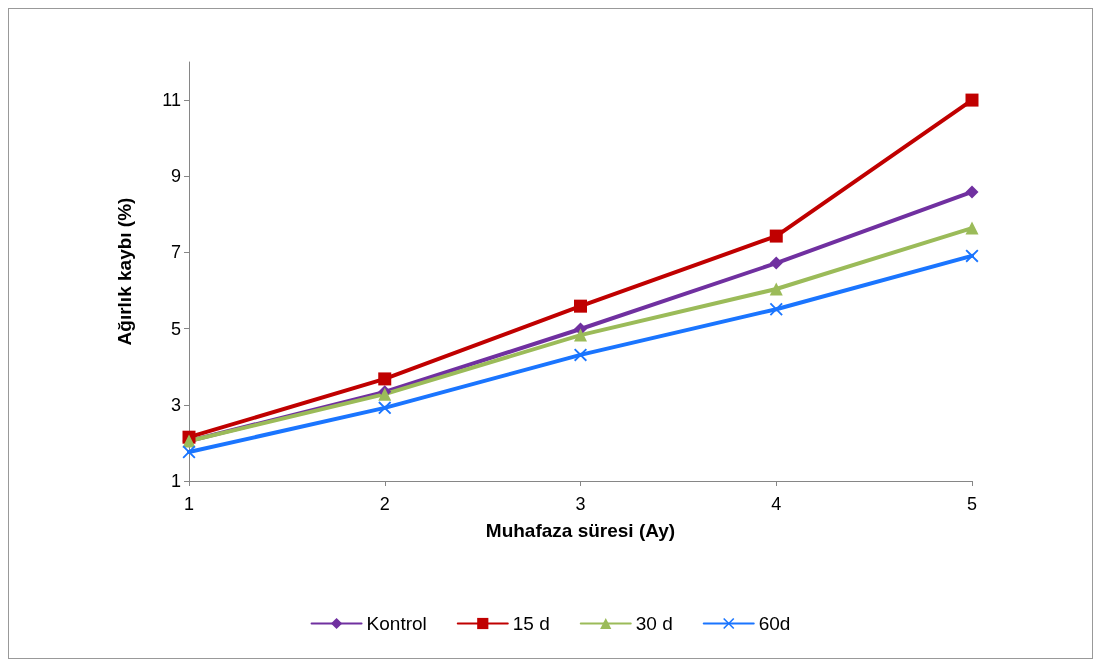 Image resolution: width=1105 pixels, height=667 pixels. I want to click on y-tick-label: 3, so click(175, 404).